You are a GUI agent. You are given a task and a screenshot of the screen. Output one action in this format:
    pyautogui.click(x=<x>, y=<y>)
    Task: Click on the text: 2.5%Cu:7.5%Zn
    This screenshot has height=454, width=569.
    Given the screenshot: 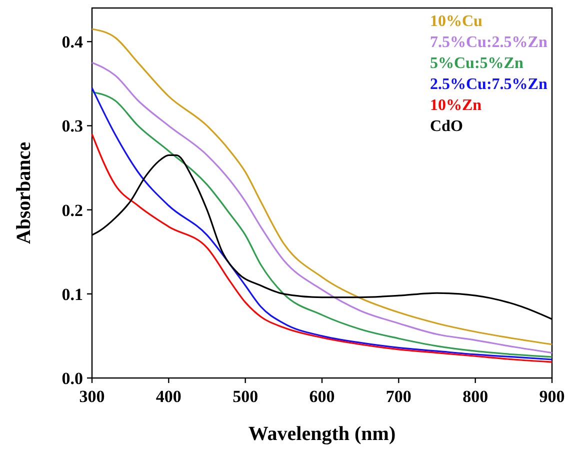 What is the action you would take?
    pyautogui.click(x=489, y=84)
    